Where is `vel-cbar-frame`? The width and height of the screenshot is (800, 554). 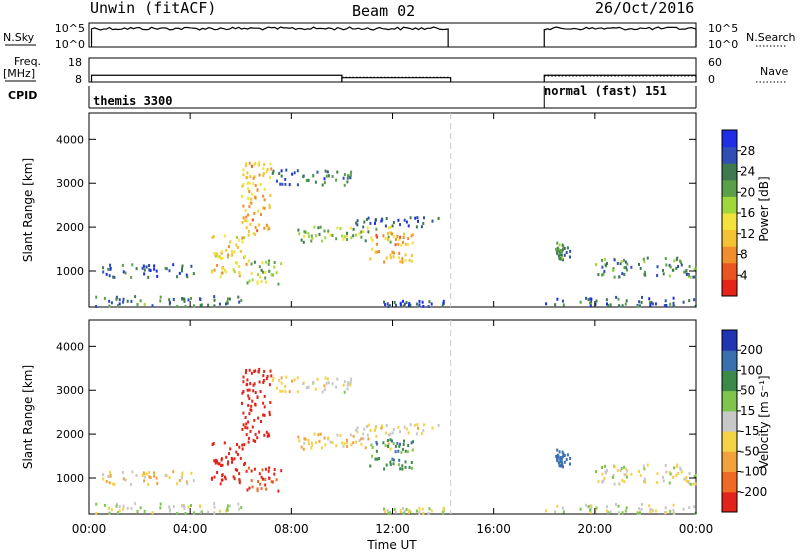
vel-cbar-frame is located at coordinates (729, 421).